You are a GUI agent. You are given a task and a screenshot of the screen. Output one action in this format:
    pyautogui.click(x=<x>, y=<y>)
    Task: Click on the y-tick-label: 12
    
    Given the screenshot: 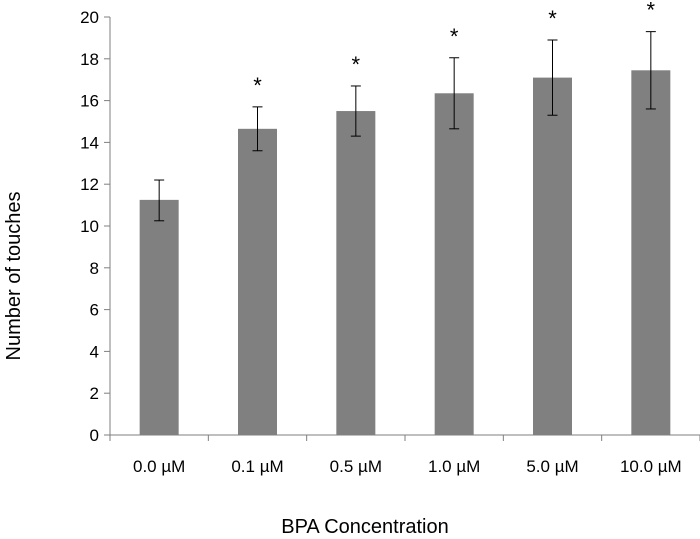 What is the action you would take?
    pyautogui.click(x=89, y=184)
    